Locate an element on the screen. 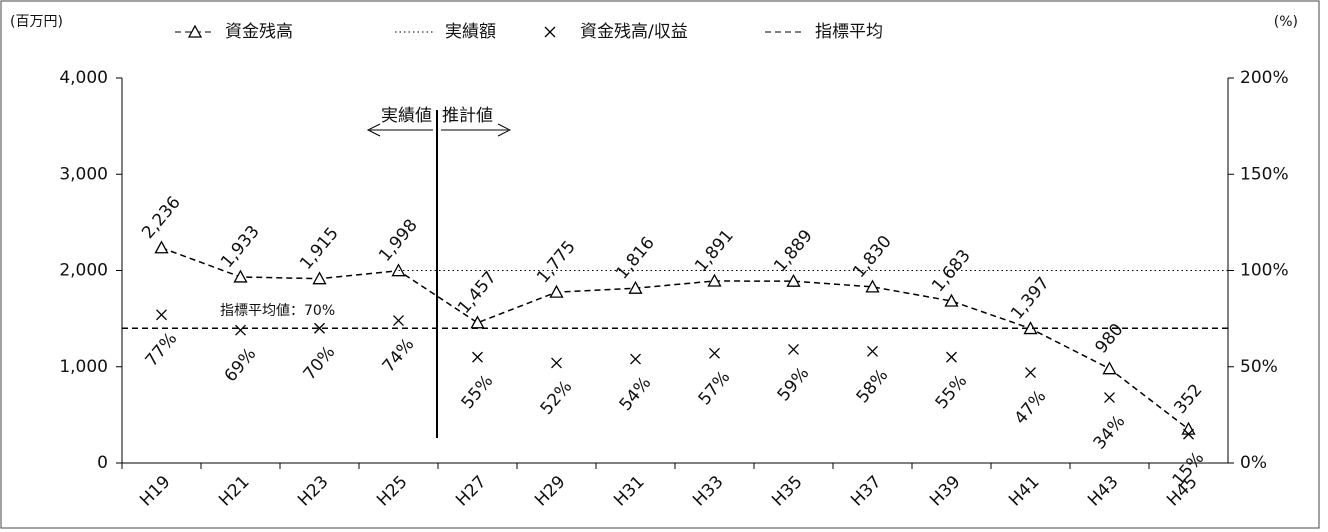  y2-tick-label: 50% is located at coordinates (1259, 367).